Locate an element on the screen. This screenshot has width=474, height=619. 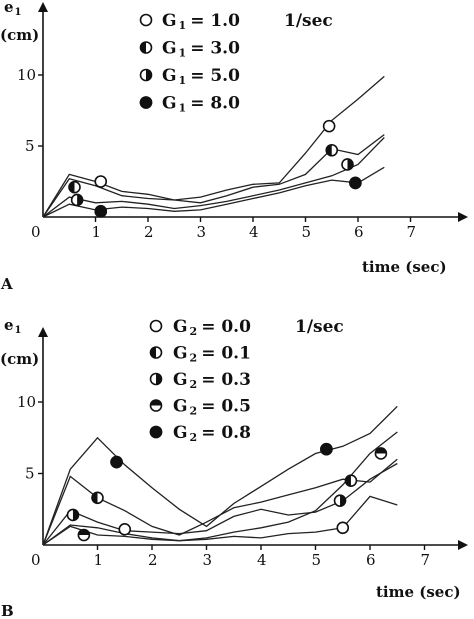
chart-a-legend-label: G 1 = 8.0 is located at coordinates (201, 104).